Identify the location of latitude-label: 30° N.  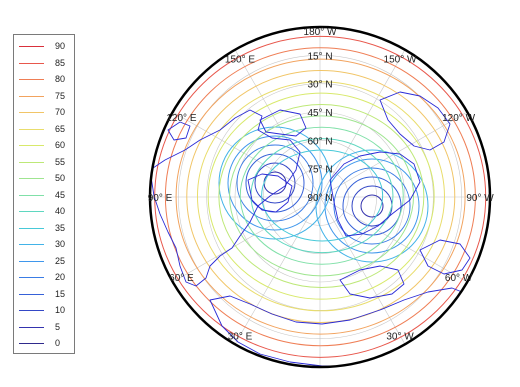
(319, 85).